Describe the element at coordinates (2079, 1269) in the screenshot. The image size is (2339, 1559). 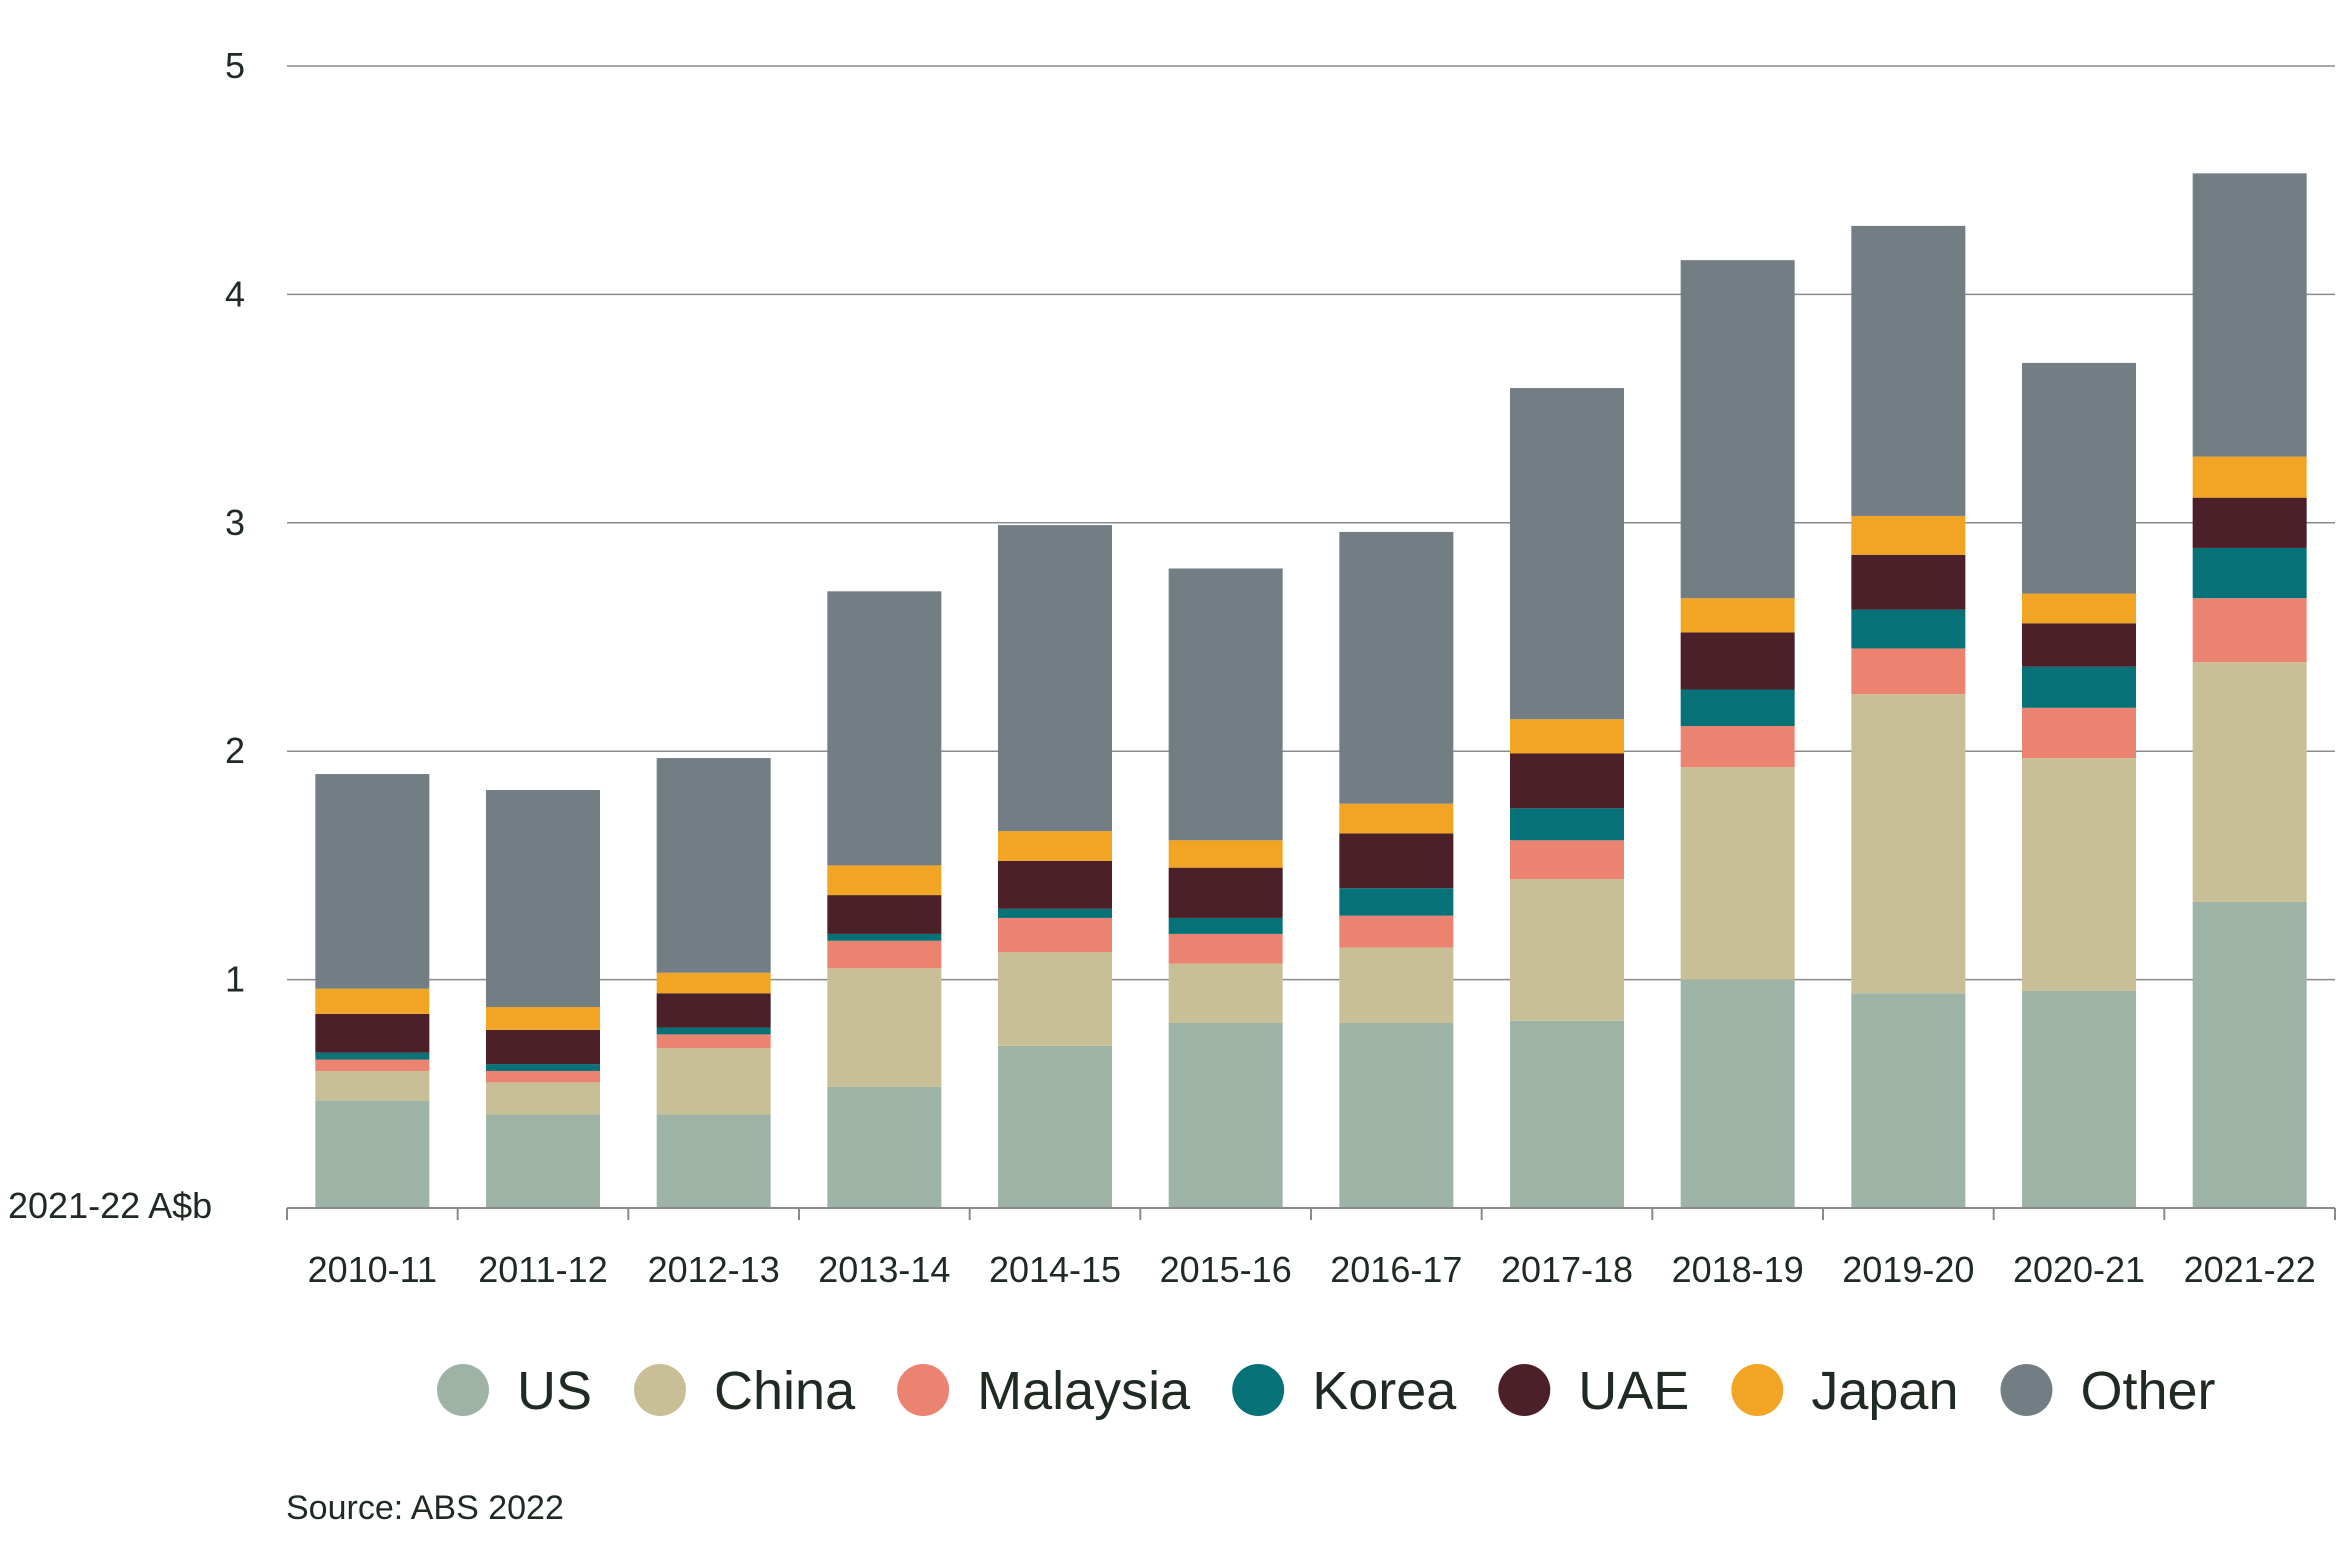
I see `x-tick-label: 2020-21` at that location.